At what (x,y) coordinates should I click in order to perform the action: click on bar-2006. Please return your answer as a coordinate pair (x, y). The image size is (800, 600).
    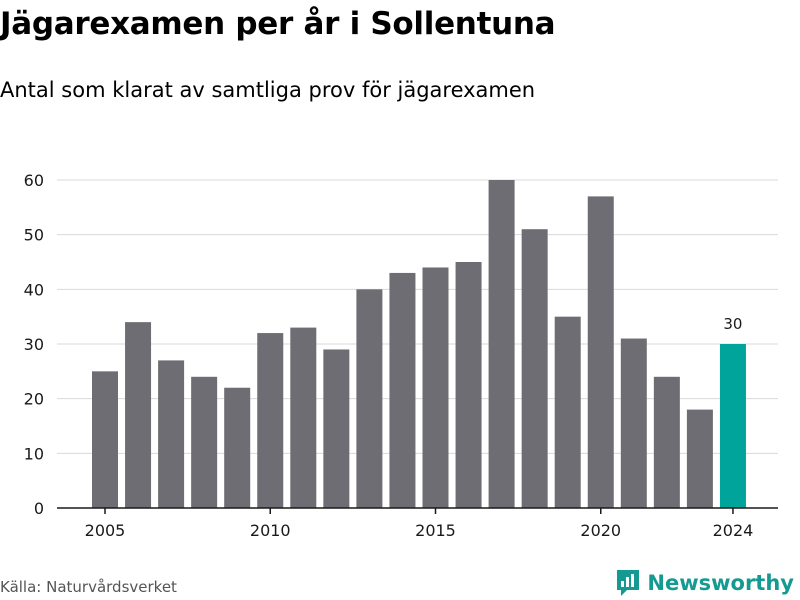
    Looking at the image, I should click on (138, 415).